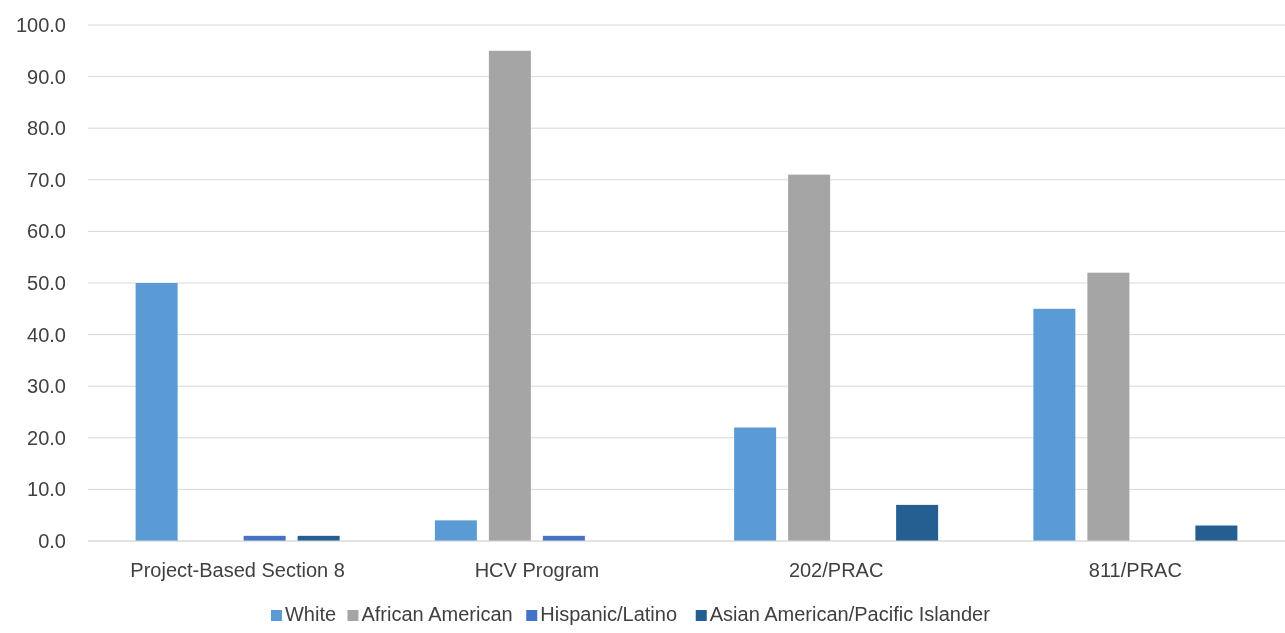  What do you see at coordinates (46, 437) in the screenshot?
I see `y-tick-label: 20.0` at bounding box center [46, 437].